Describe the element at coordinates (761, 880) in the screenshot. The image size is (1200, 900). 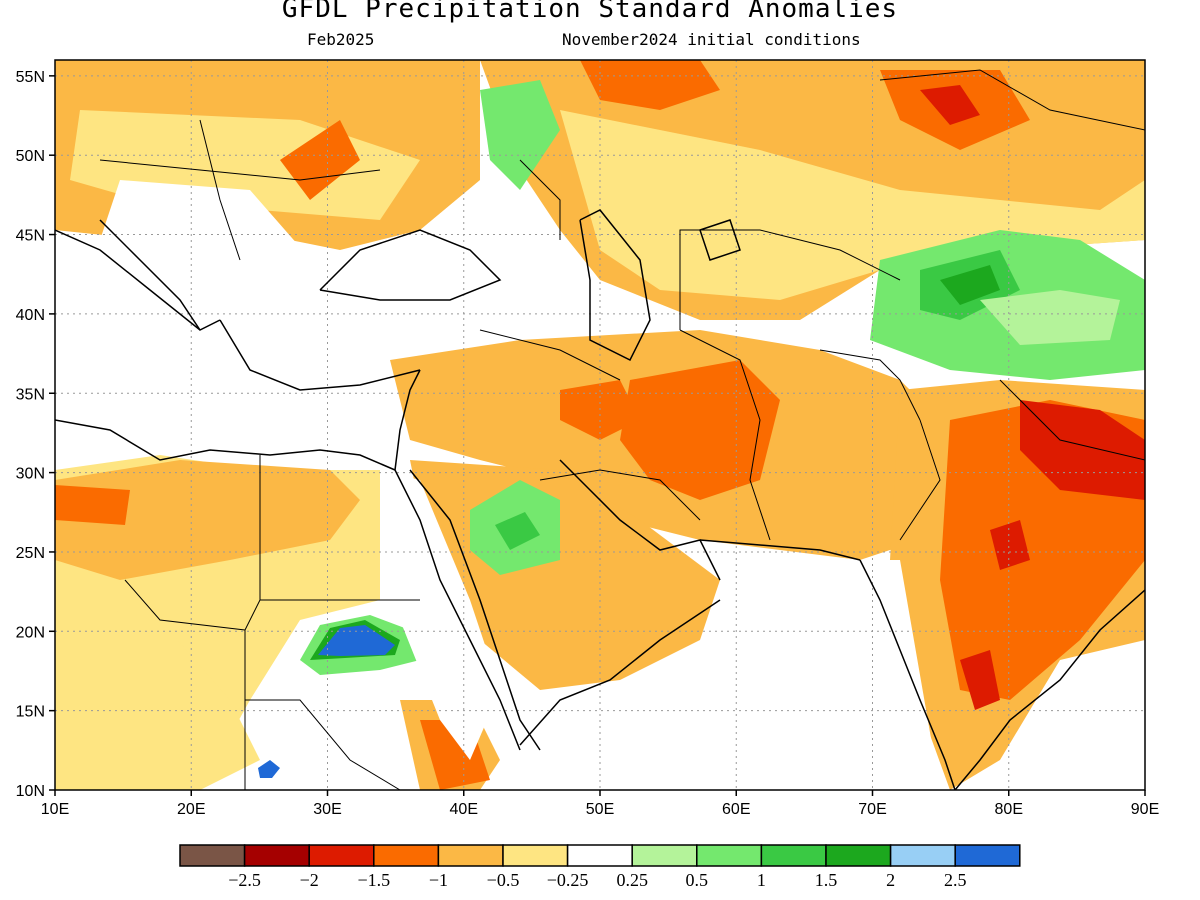
I see `colorbar-label: 1` at that location.